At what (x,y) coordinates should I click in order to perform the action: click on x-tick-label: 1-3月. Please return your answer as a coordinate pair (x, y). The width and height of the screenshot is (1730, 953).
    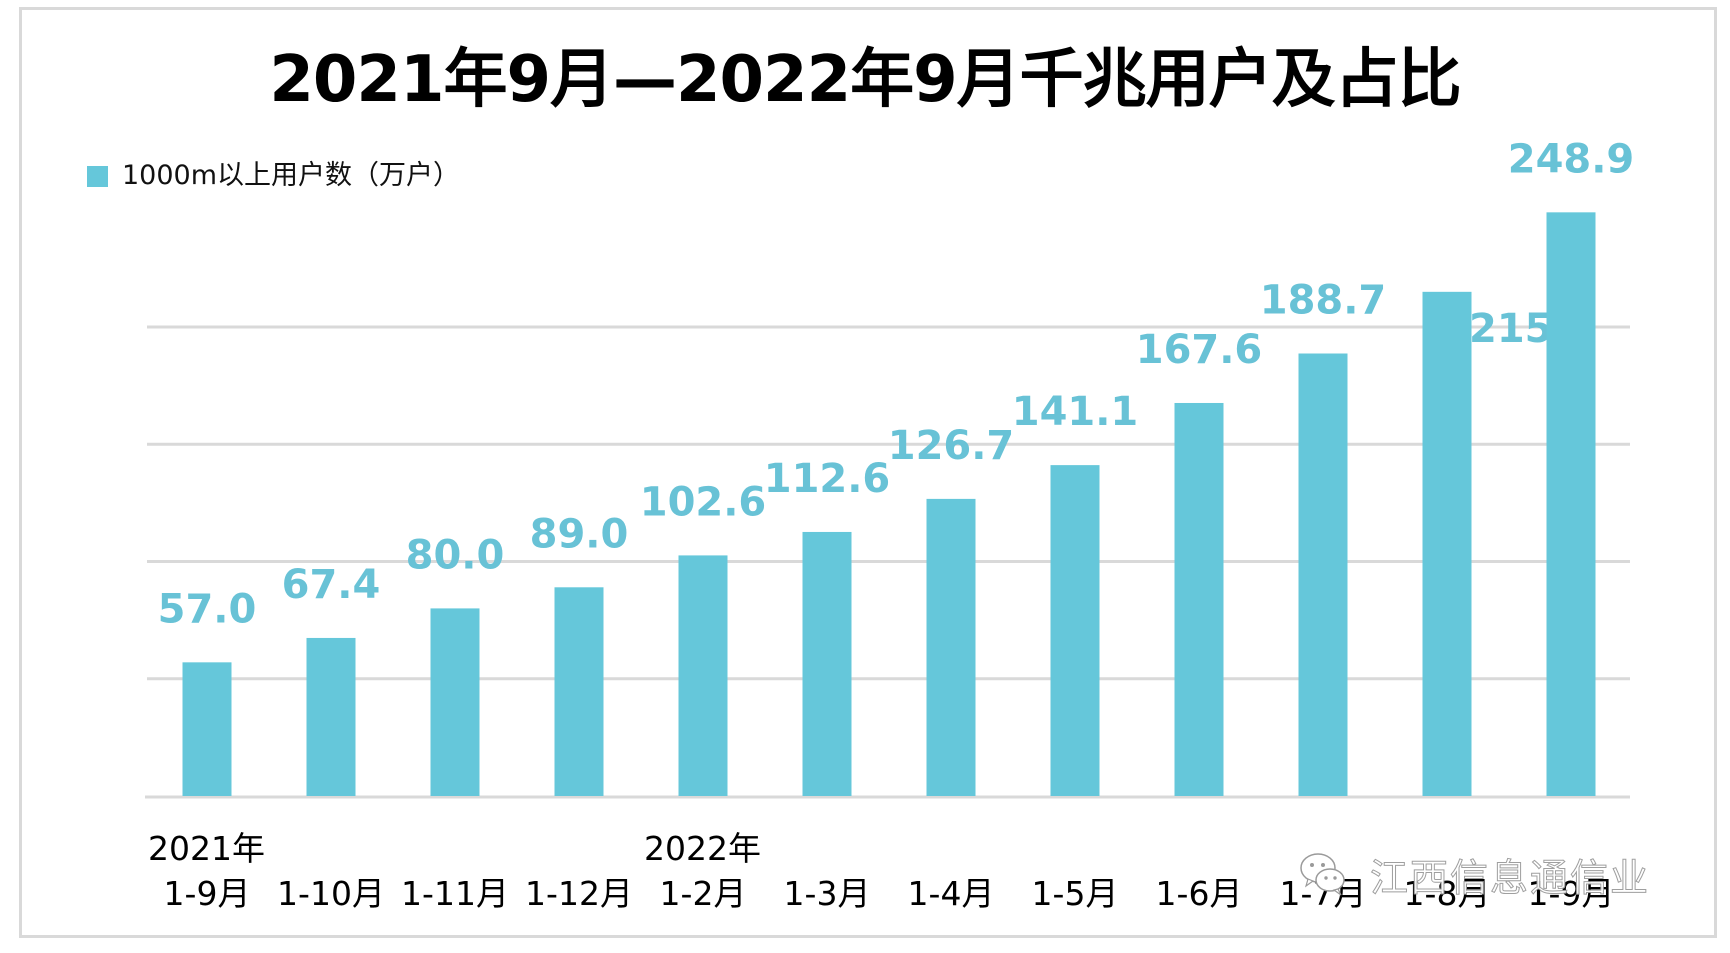
    Looking at the image, I should click on (827, 893).